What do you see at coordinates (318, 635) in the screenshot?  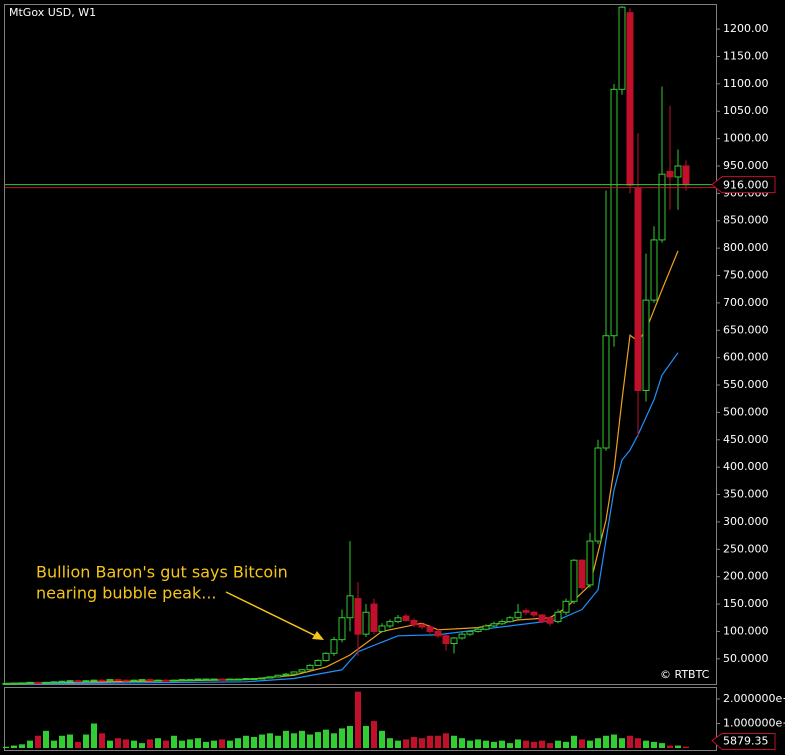 I see `annotation-arrowhead` at bounding box center [318, 635].